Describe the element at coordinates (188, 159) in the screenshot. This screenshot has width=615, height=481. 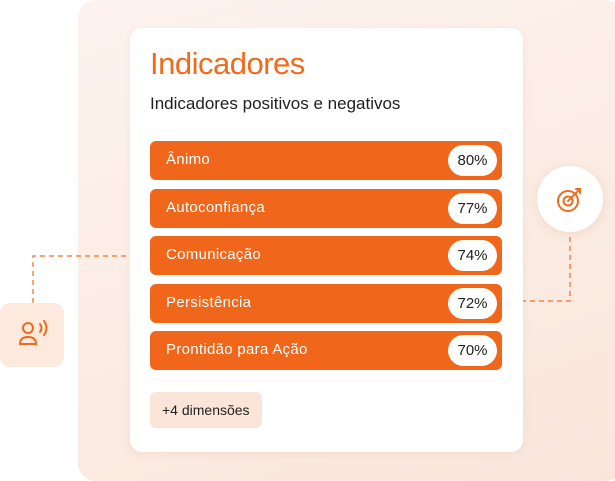
I see `indicator-label: Ânimo` at that location.